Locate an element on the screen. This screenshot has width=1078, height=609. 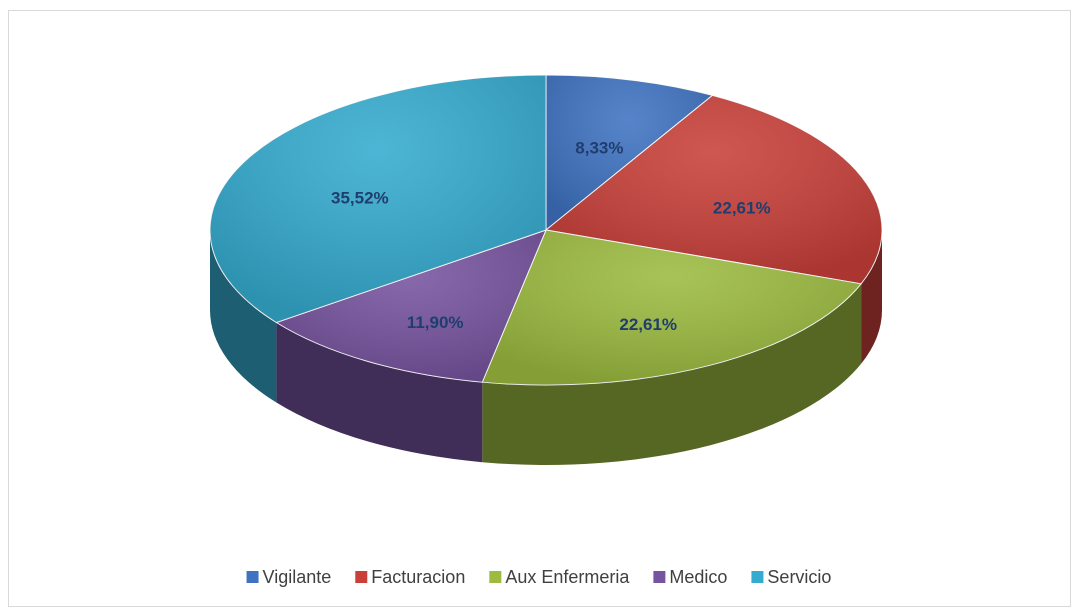
legend-item: Servicio is located at coordinates (791, 577).